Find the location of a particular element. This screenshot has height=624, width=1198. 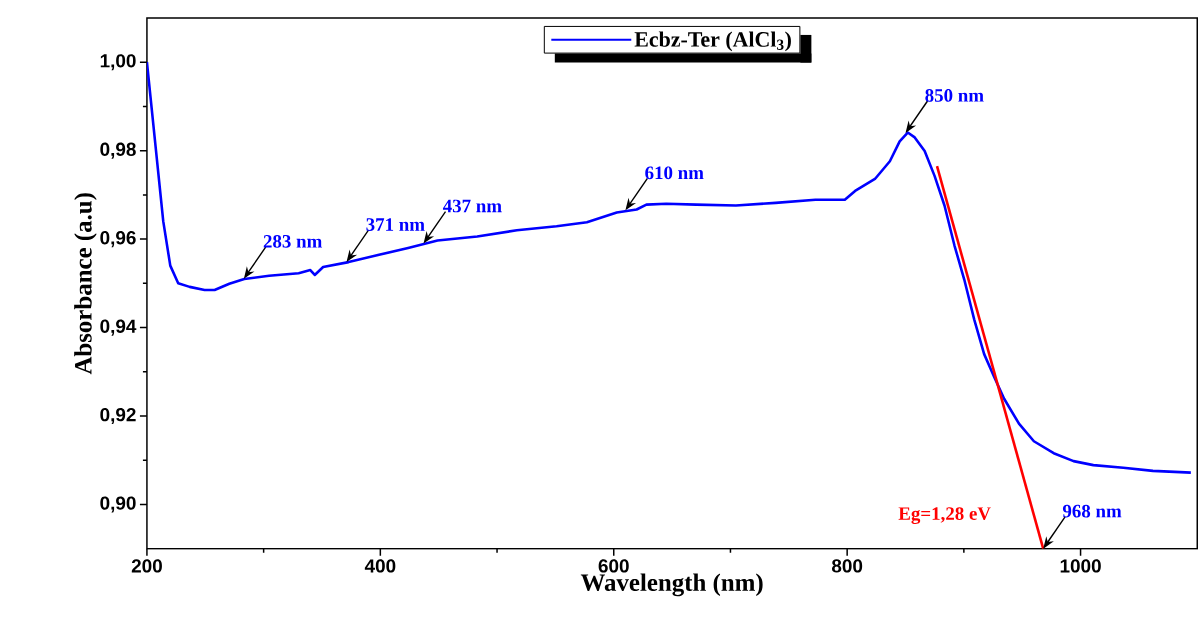

annotation: 610 nm is located at coordinates (674, 173).